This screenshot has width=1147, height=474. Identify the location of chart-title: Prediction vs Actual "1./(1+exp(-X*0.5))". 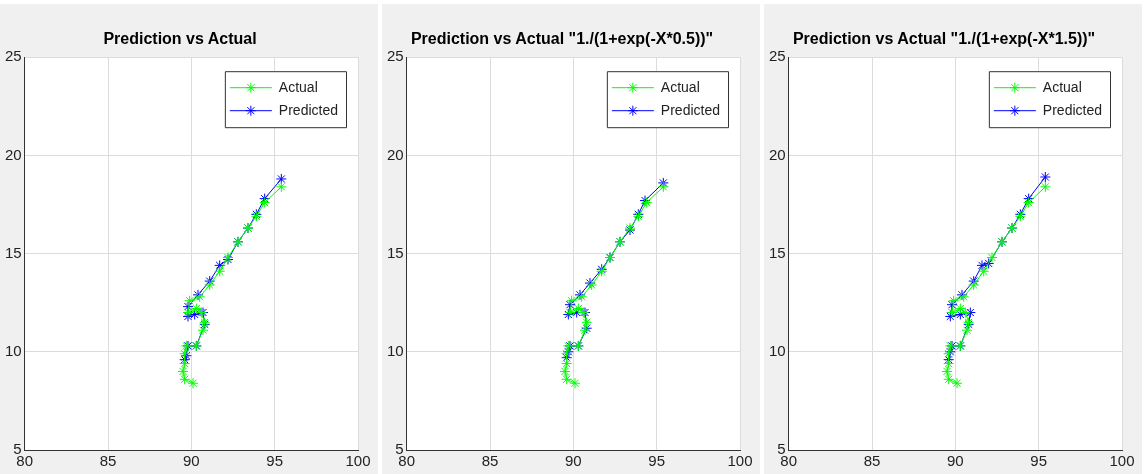
(562, 39).